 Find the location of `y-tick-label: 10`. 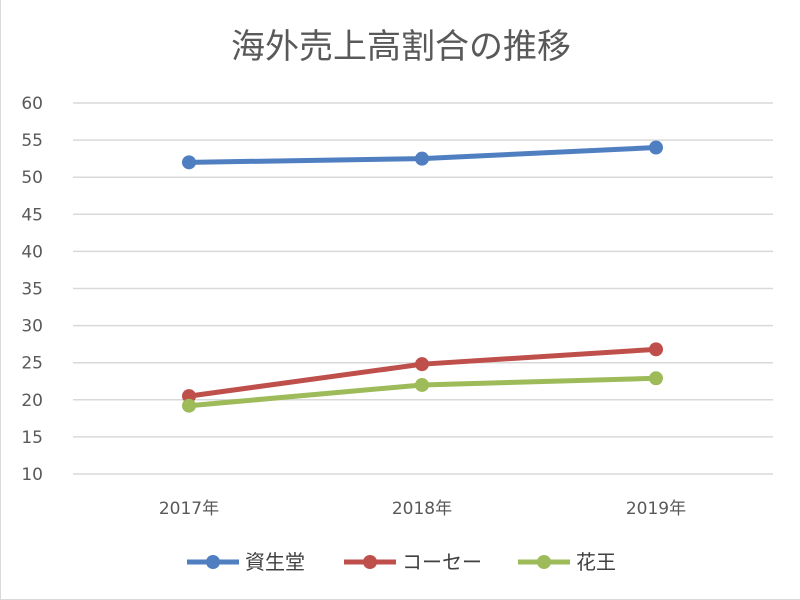

y-tick-label: 10 is located at coordinates (32, 475).